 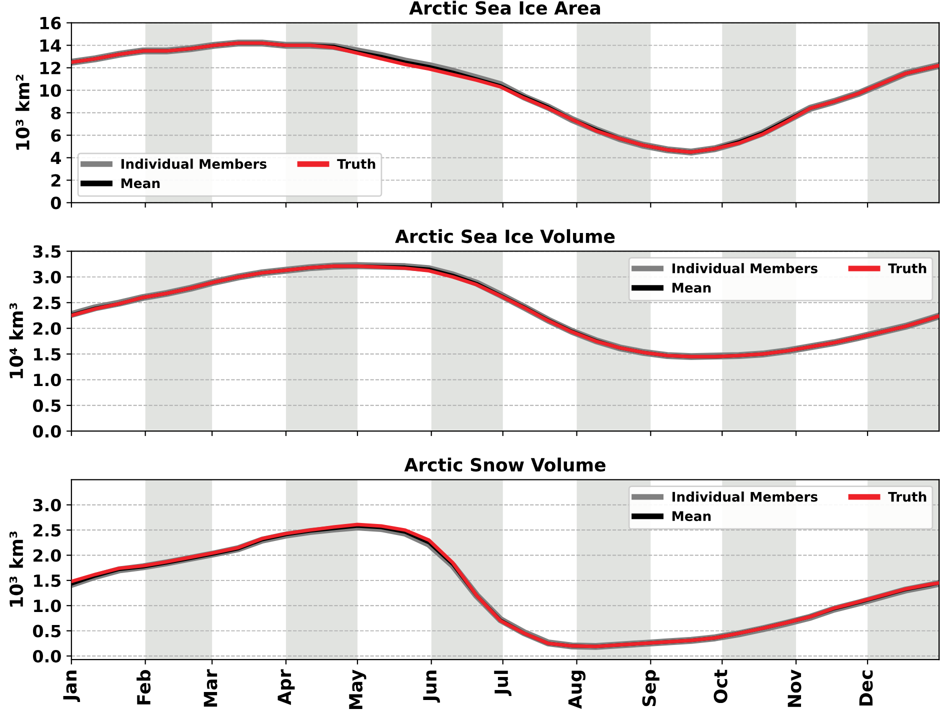 What do you see at coordinates (651, 688) in the screenshot?
I see `x-tick-label: Sep` at bounding box center [651, 688].